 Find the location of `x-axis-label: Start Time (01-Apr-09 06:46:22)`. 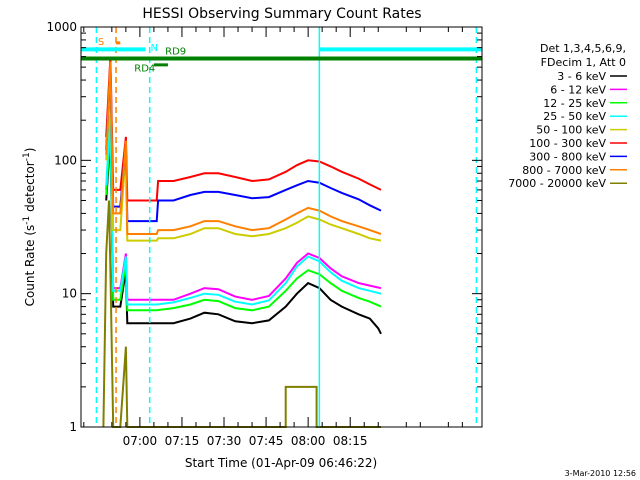

x-axis-label: Start Time (01-Apr-09 06:46:22) is located at coordinates (281, 463).